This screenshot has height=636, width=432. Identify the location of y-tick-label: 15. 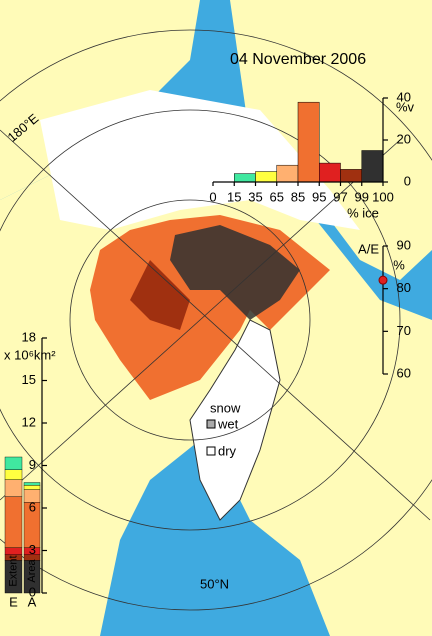
(29, 379).